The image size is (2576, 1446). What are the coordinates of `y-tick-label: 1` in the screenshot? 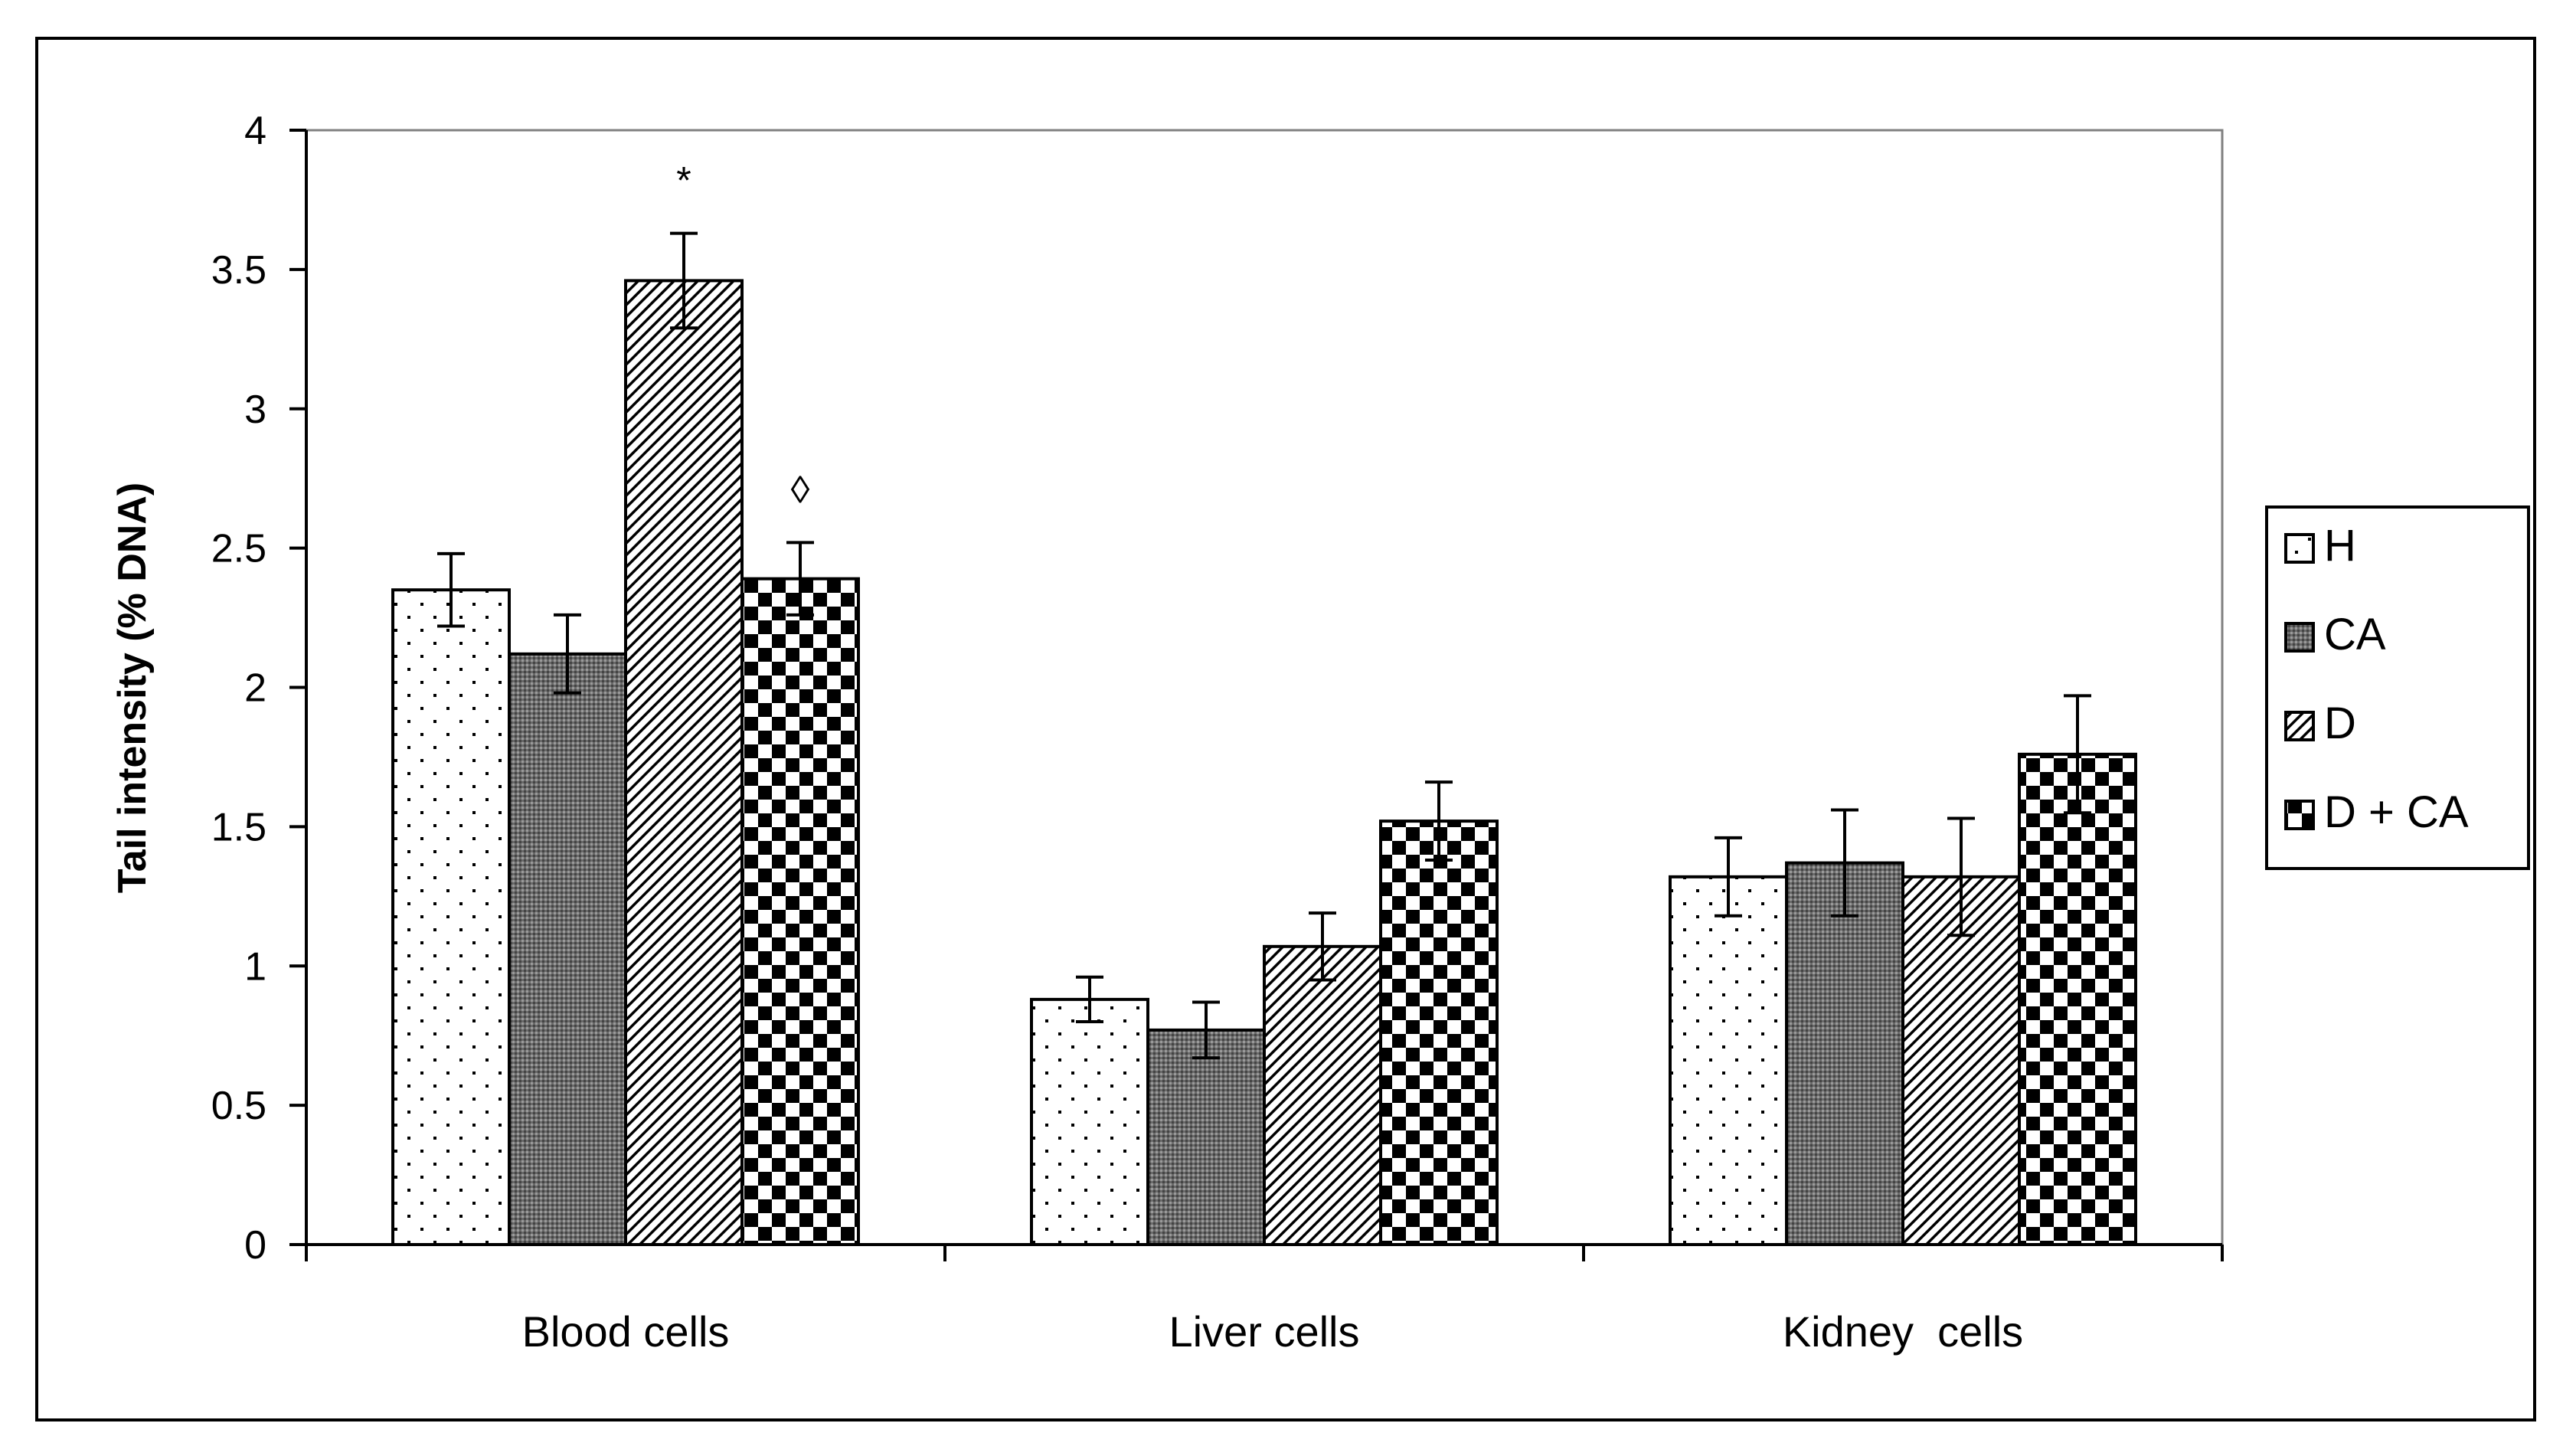 It's located at (255, 966).